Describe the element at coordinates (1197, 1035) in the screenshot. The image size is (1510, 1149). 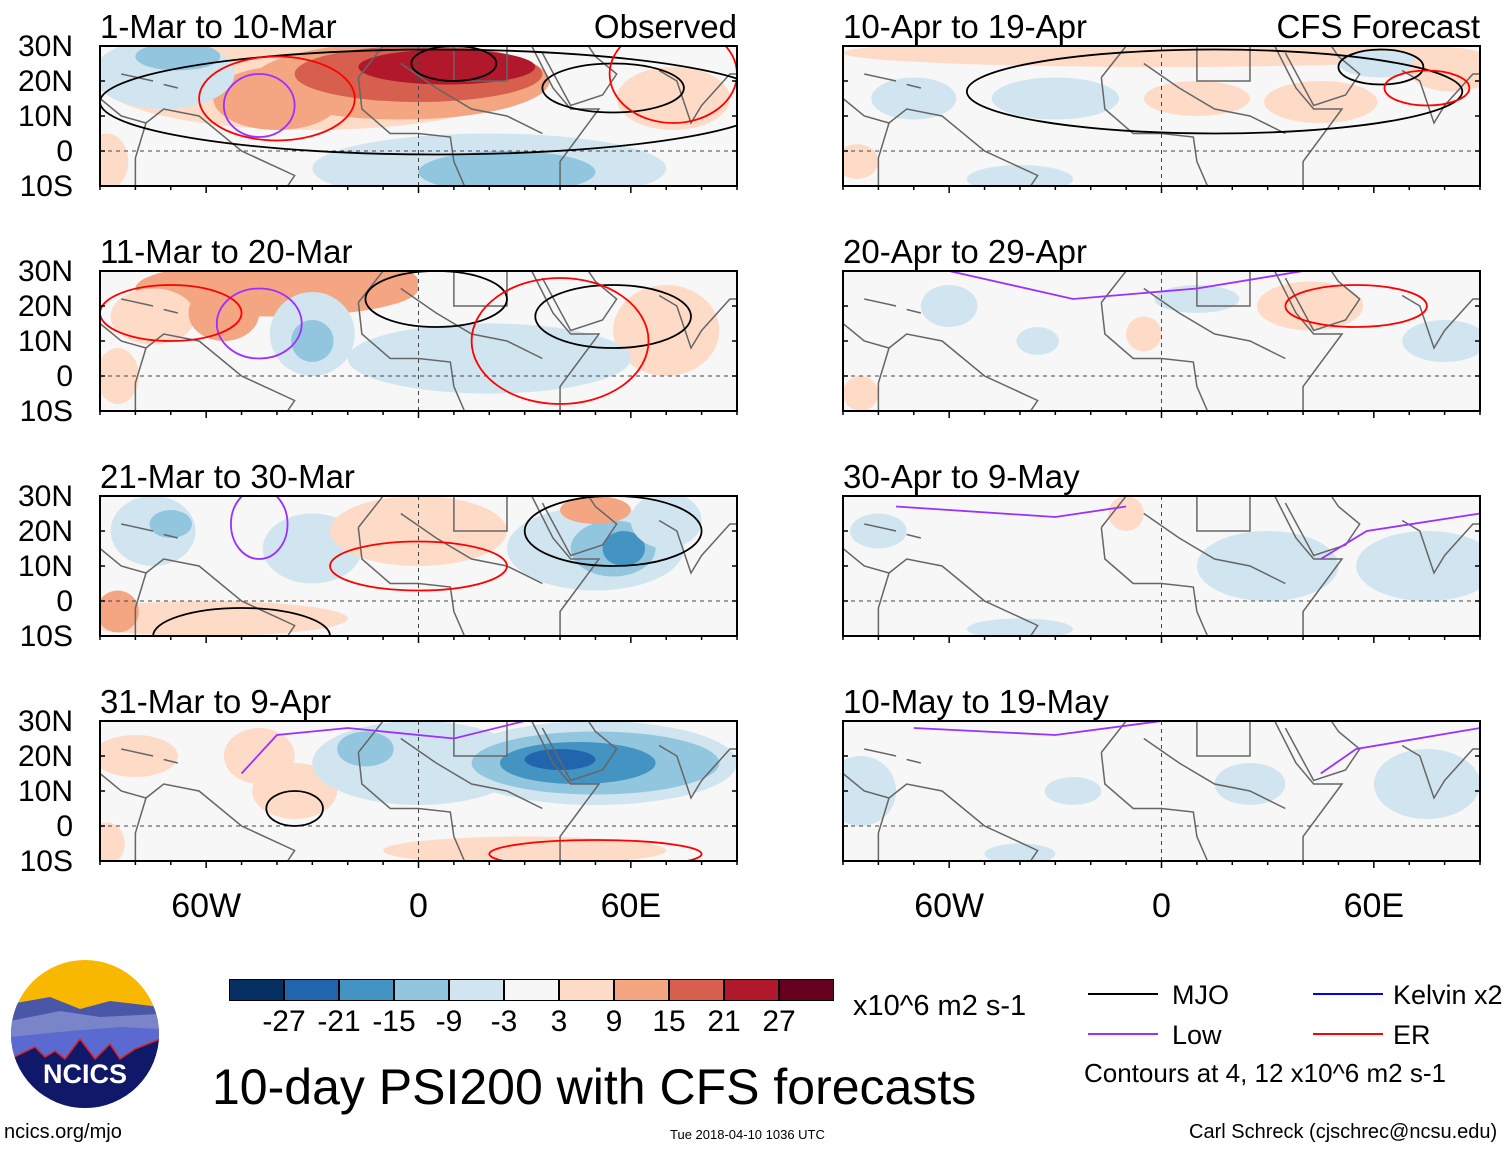
I see `legend-low-label: Low` at that location.